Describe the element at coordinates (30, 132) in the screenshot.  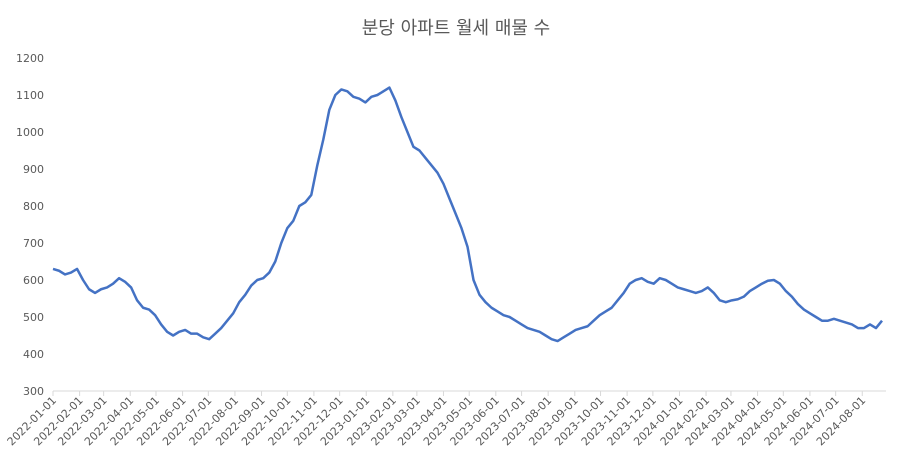
I see `y-tick-label: 1000` at that location.